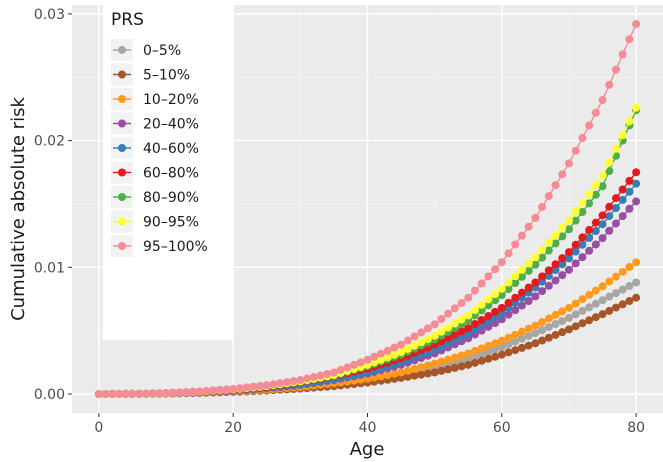  What do you see at coordinates (233, 428) in the screenshot?
I see `x-tick-label: 20` at bounding box center [233, 428].